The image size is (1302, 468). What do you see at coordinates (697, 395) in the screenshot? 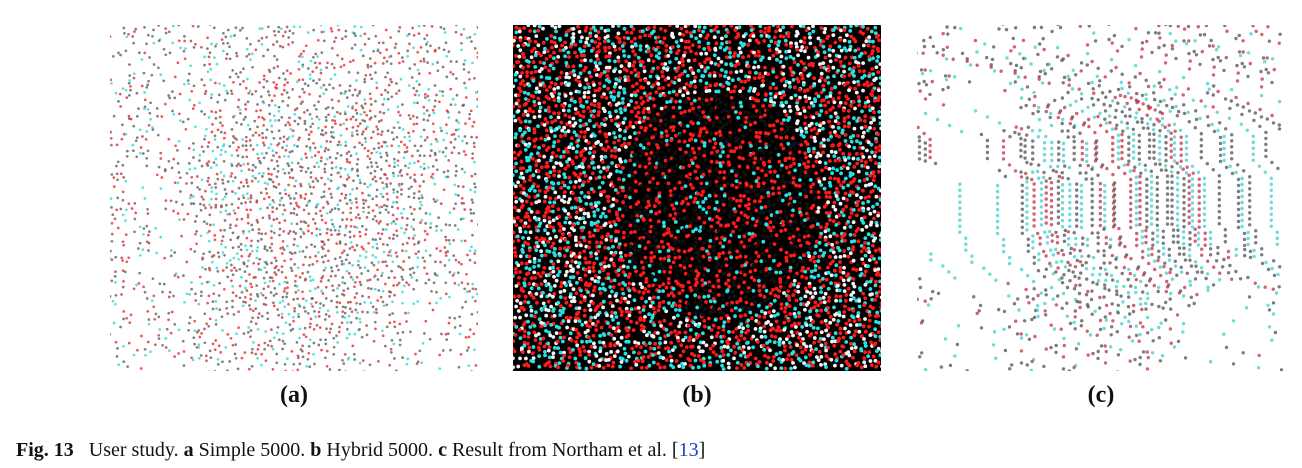
I see `subfigure-label-b: (b)` at bounding box center [697, 395].